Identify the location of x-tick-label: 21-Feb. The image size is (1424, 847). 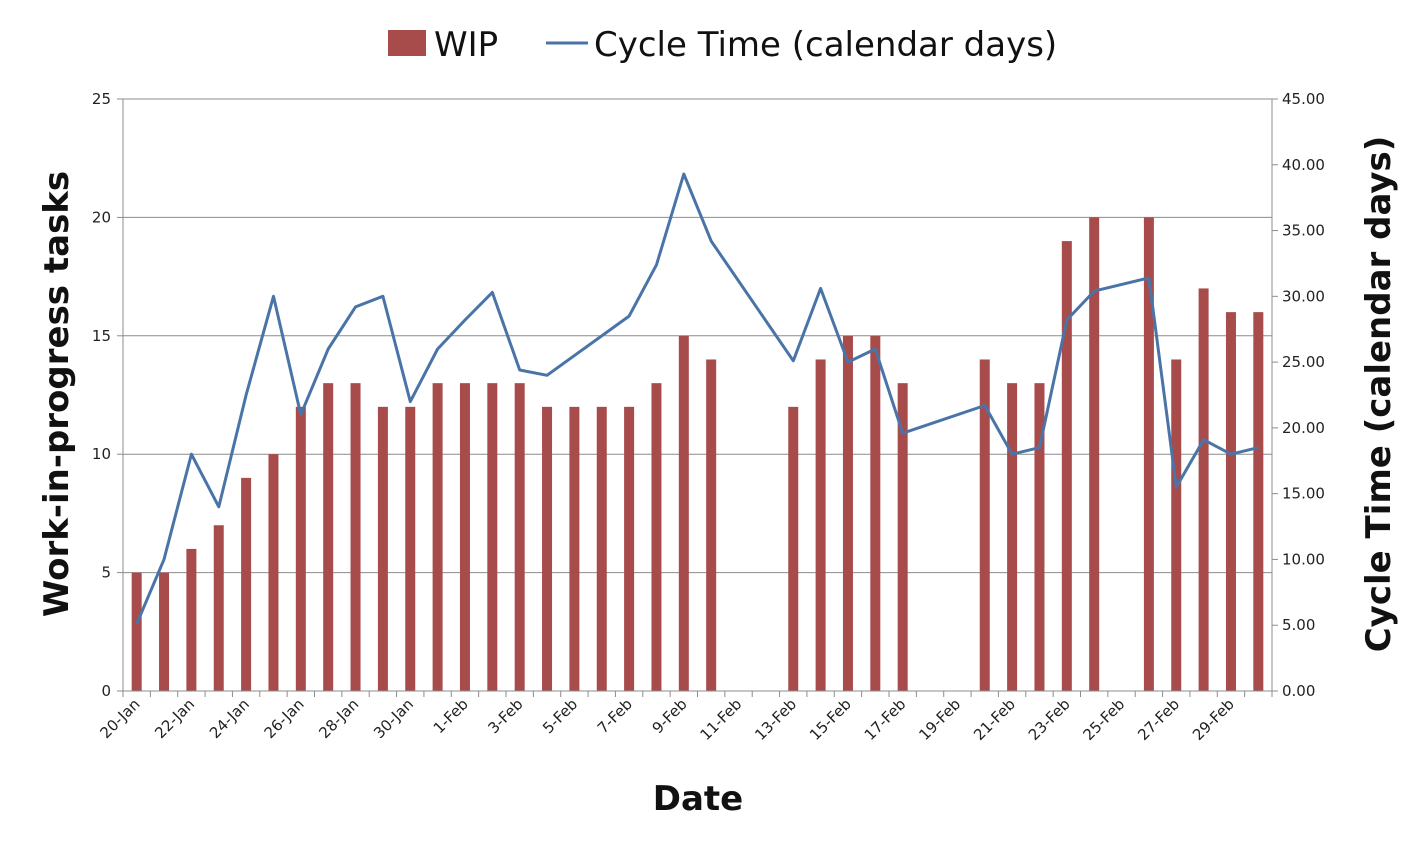
(994, 719).